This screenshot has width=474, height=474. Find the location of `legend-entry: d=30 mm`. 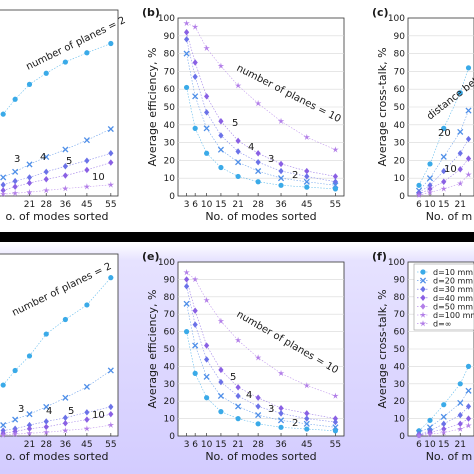

legend-entry: d=30 mm is located at coordinates (453, 289).